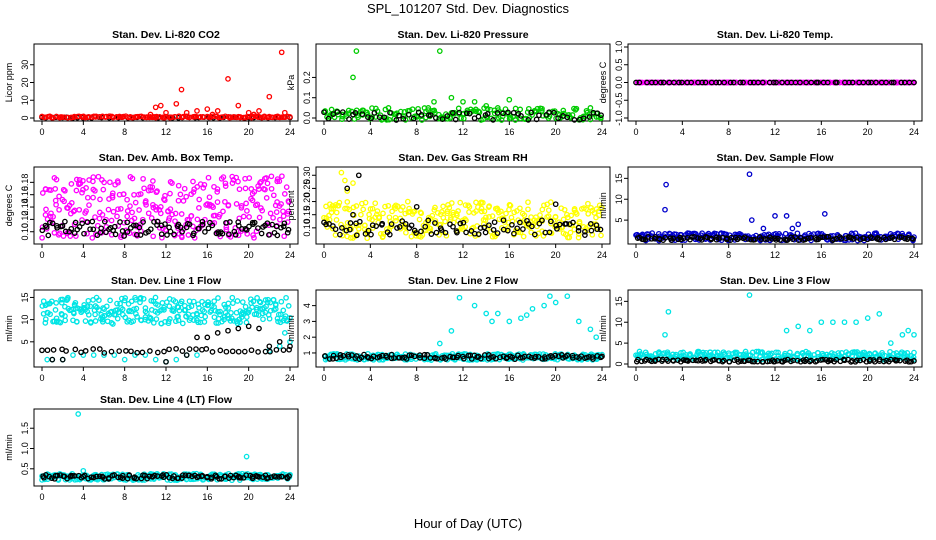 This screenshot has width=936, height=540. What do you see at coordinates (909, 234) in the screenshot?
I see `data-point-blue` at bounding box center [909, 234].